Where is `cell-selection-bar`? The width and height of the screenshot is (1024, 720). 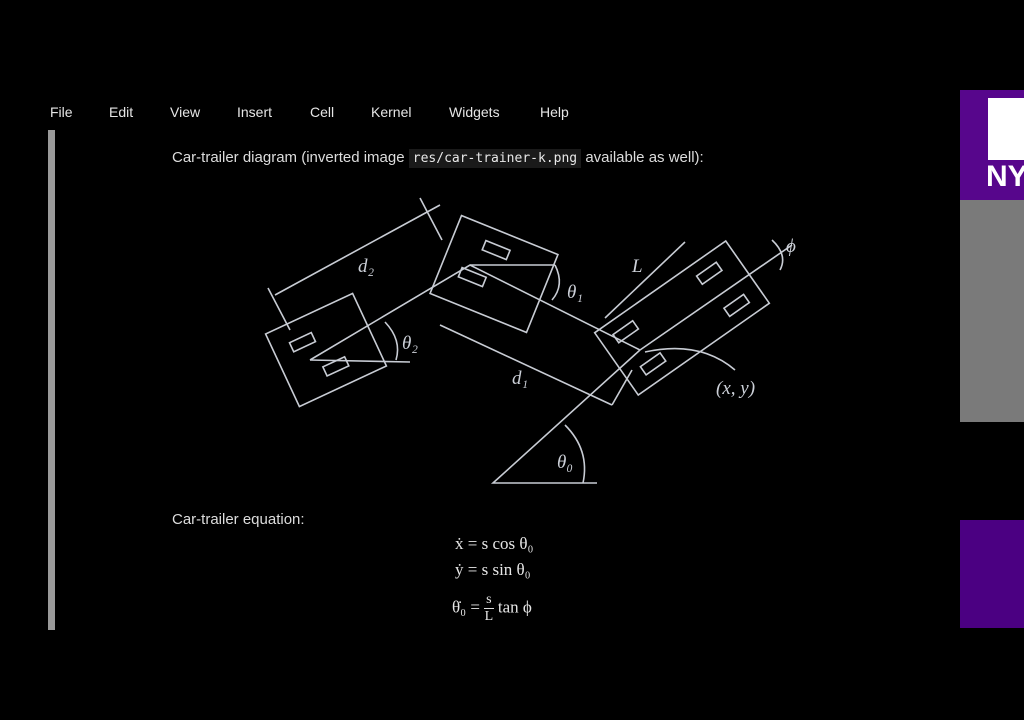
cell-selection-bar is located at coordinates (51, 380).